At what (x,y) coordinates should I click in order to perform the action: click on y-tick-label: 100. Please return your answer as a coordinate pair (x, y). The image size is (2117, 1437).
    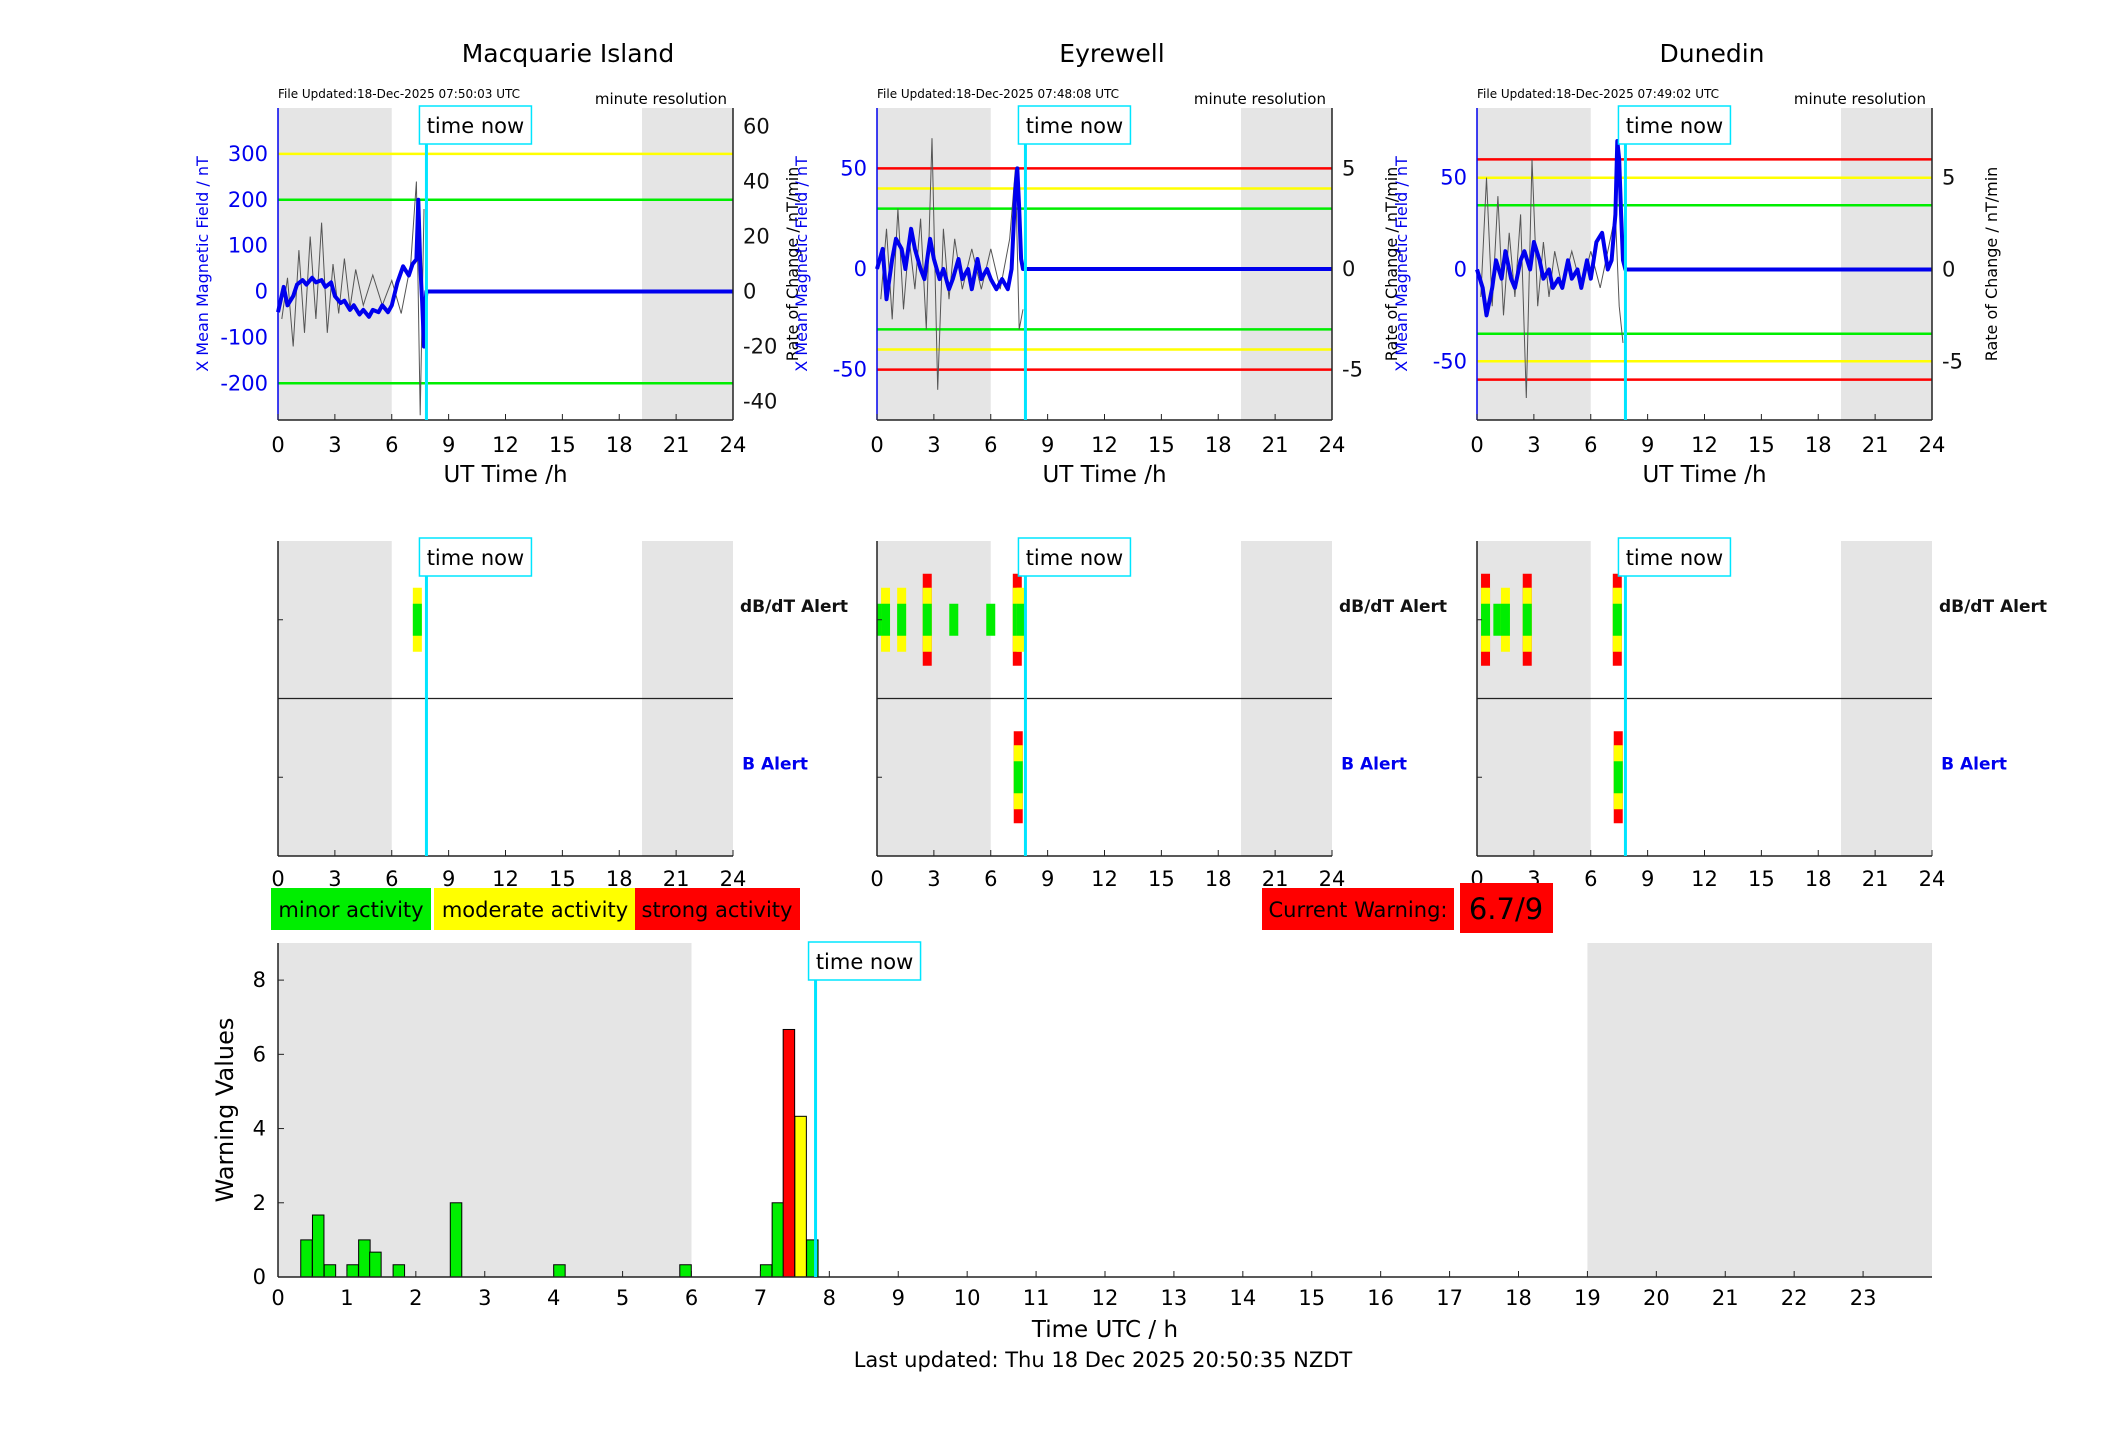
    Looking at the image, I should click on (248, 246).